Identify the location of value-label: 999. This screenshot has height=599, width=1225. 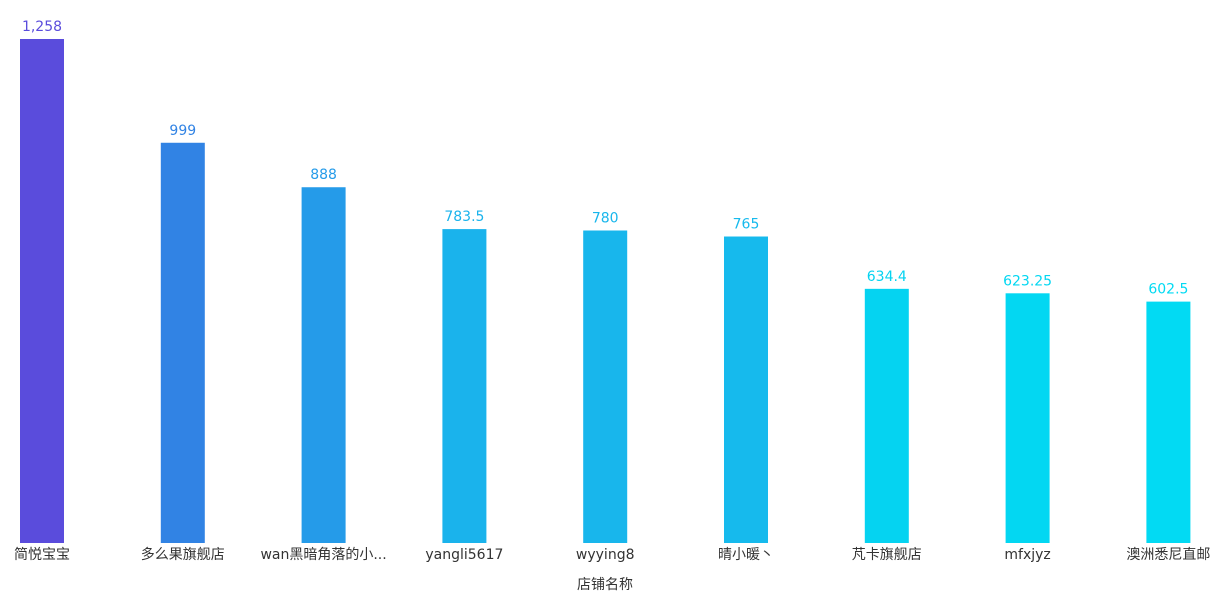
(182, 131).